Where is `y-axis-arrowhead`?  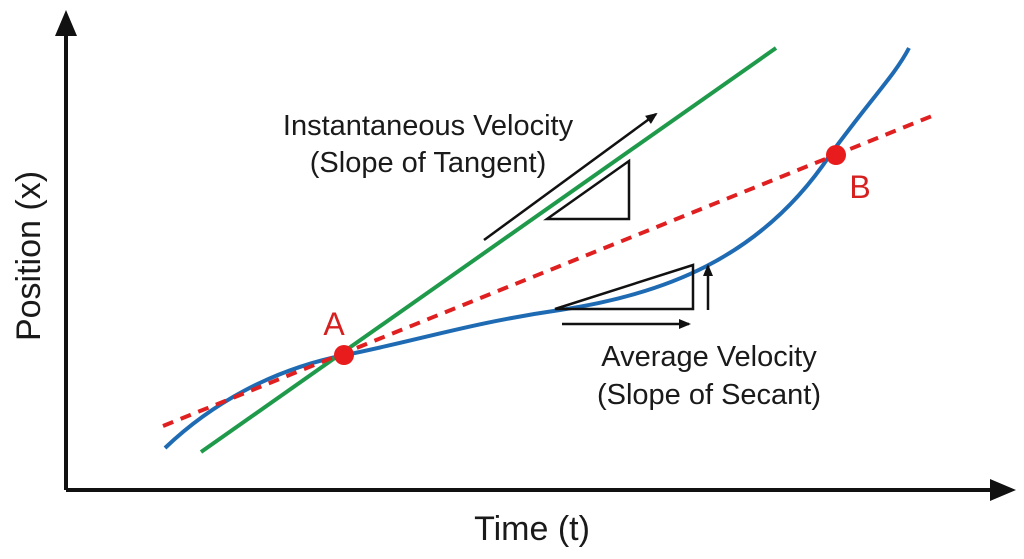
y-axis-arrowhead is located at coordinates (66, 23).